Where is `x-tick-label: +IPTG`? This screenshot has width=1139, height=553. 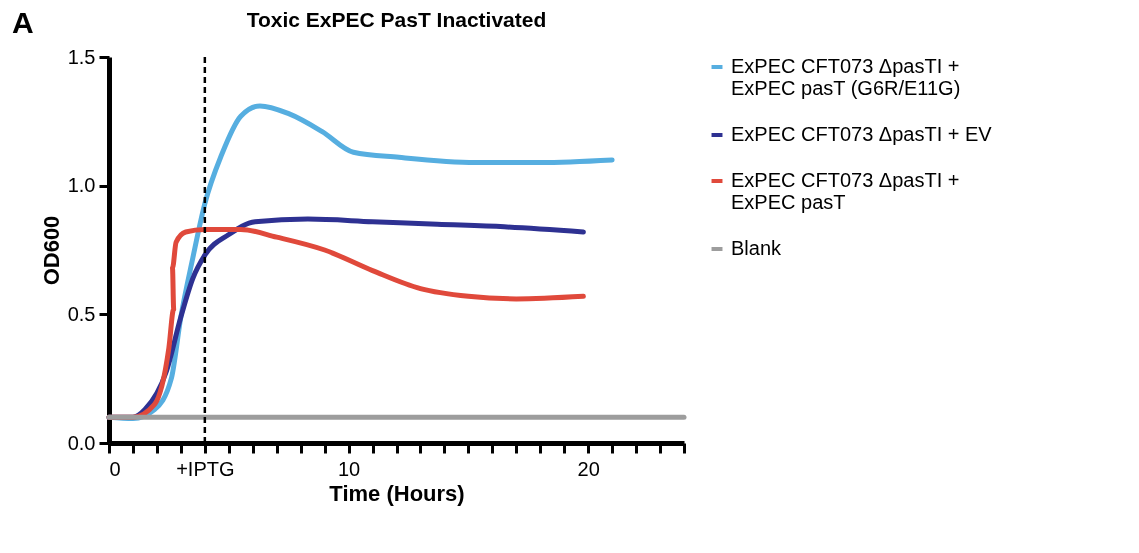 x-tick-label: +IPTG is located at coordinates (205, 468).